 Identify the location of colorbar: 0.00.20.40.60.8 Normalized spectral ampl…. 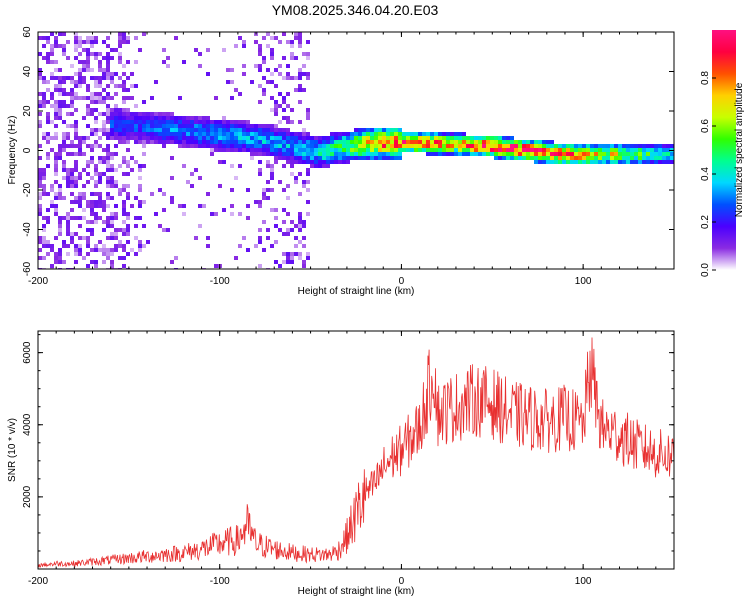
(722, 153).